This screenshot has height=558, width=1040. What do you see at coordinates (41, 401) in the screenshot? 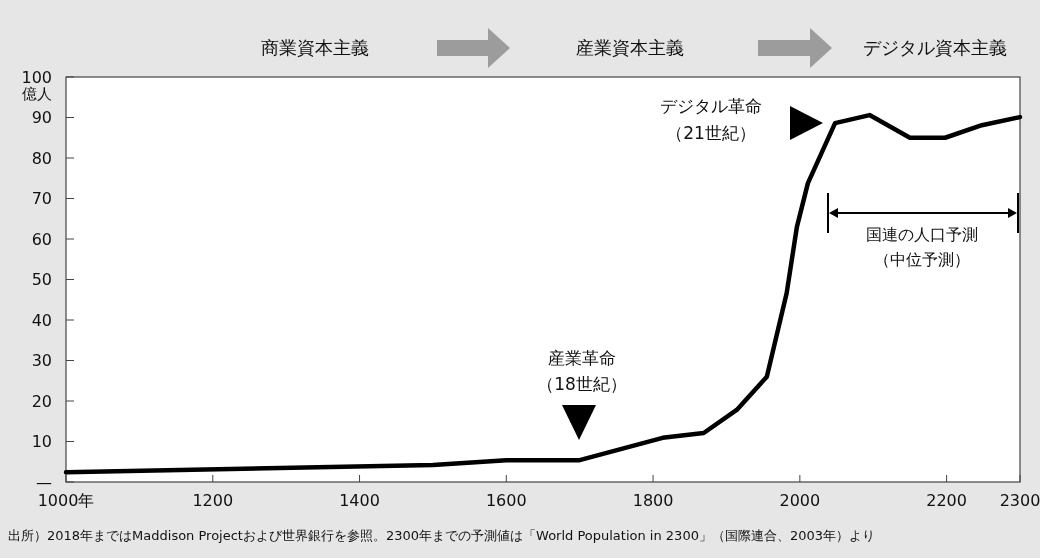
I see `y-tick-label: 20` at bounding box center [41, 401].